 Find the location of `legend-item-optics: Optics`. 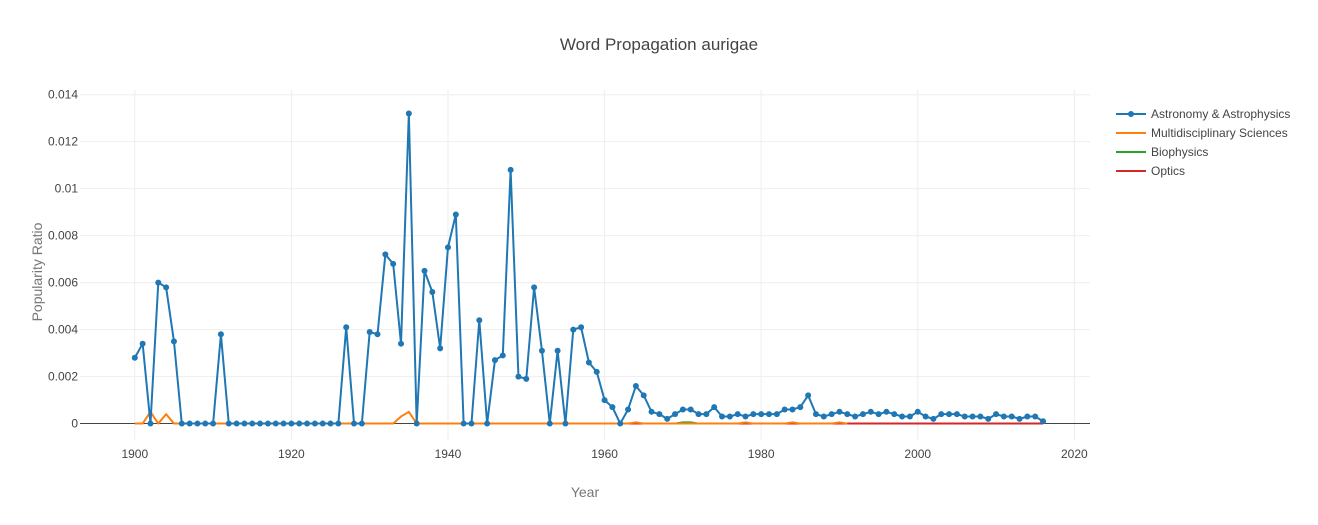

legend-item-optics: Optics is located at coordinates (1150, 171).